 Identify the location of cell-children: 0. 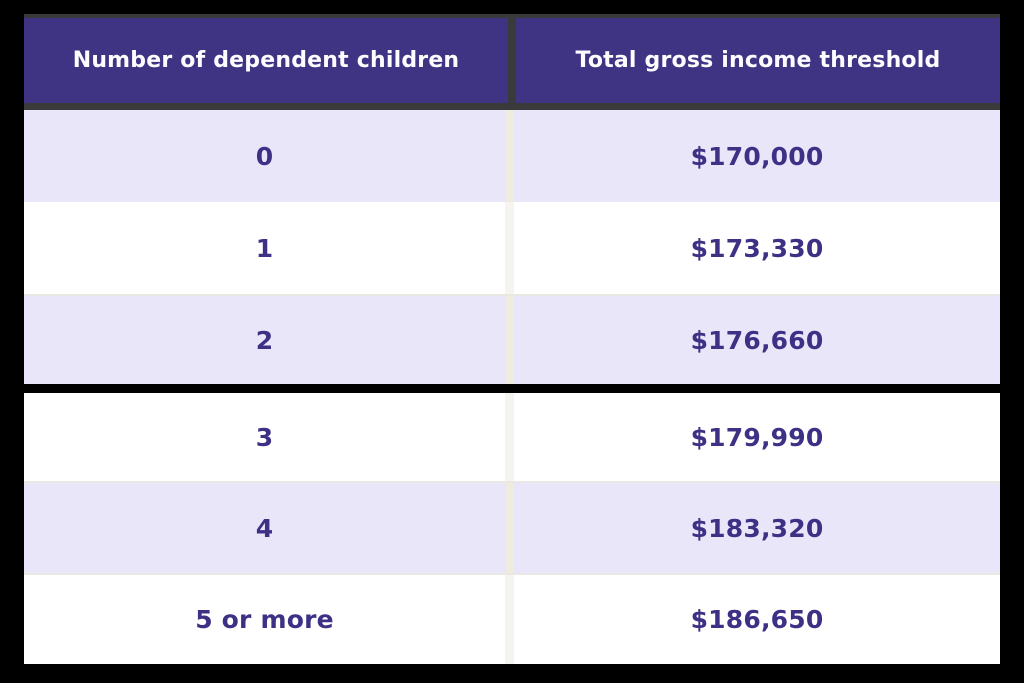
(264, 156).